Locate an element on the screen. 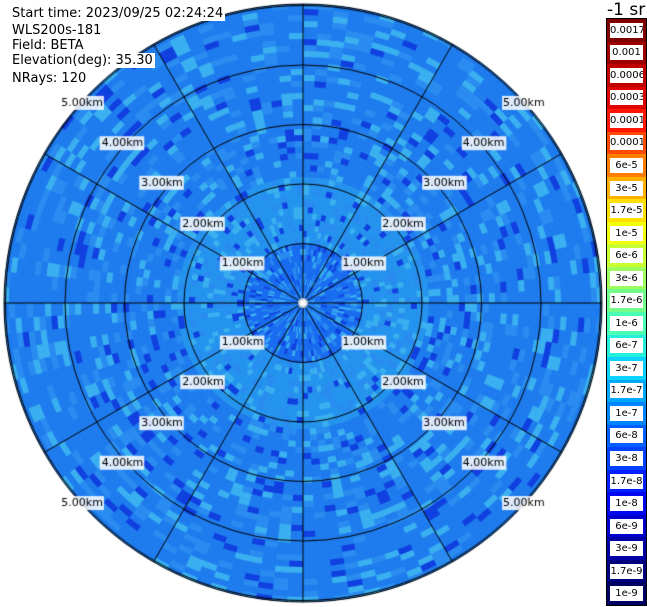  colorbar-tick-label: 1e-6 is located at coordinates (626, 323).